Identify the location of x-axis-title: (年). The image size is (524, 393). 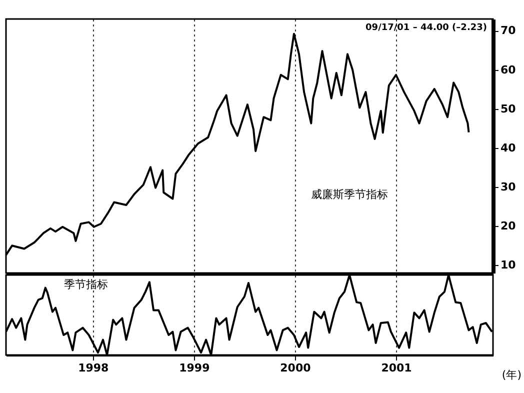
(512, 375).